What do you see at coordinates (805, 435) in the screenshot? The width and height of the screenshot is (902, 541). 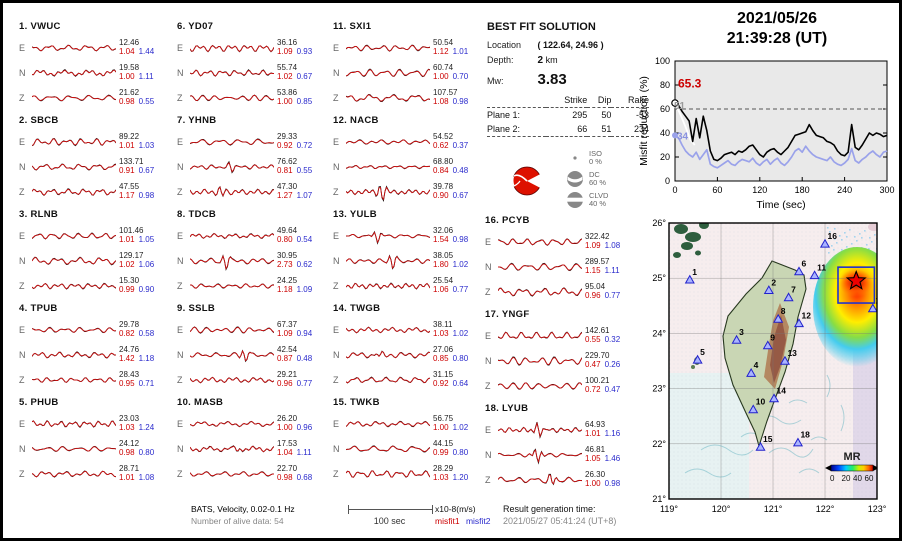 I see `station-marker-label: 18` at bounding box center [805, 435].